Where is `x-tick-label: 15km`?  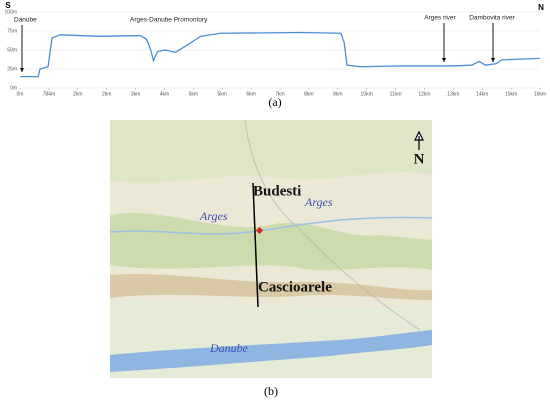 x-tick-label: 15km is located at coordinates (511, 94).